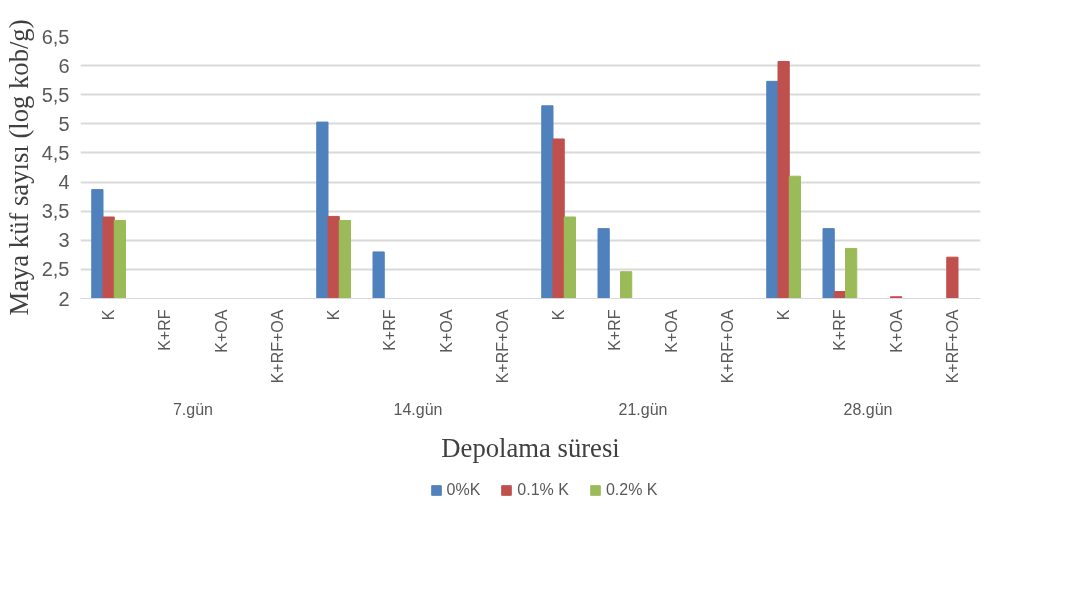  What do you see at coordinates (64, 65) in the screenshot?
I see `y-tick-label: 6` at bounding box center [64, 65].